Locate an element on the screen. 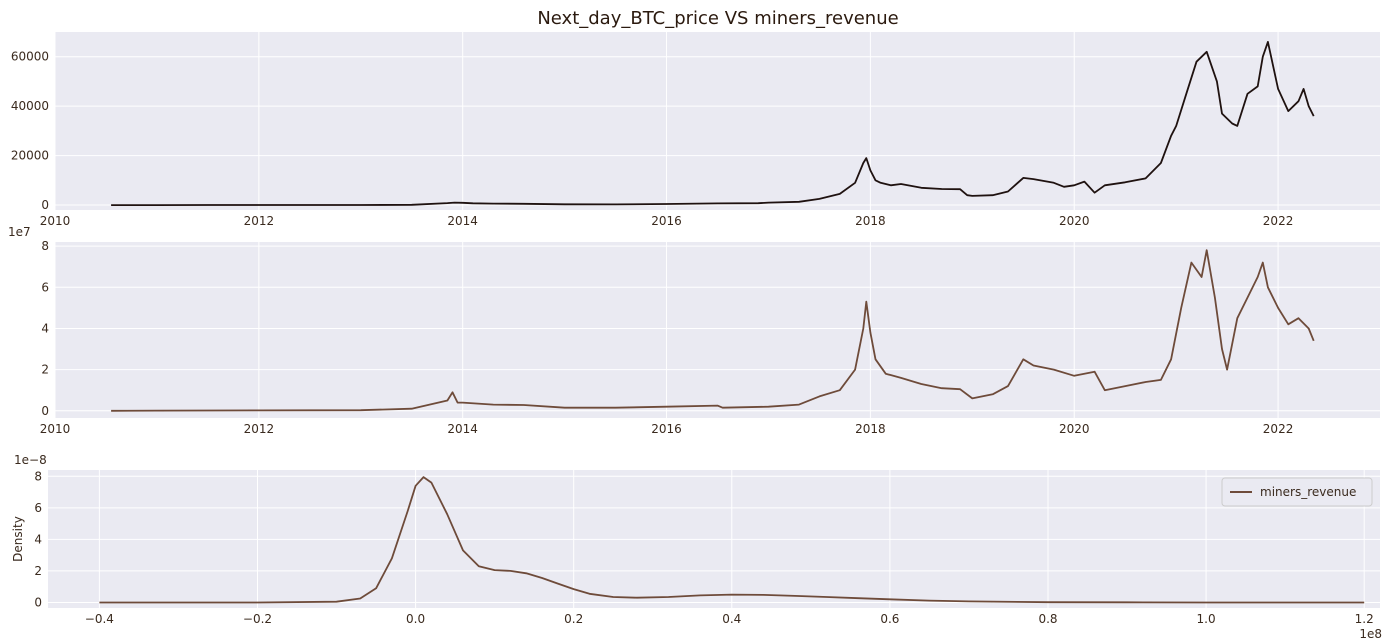  y-offset-label: 1e7 is located at coordinates (19, 232).